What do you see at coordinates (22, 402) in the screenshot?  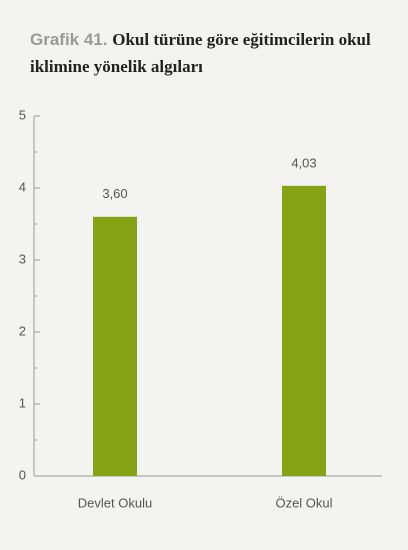 I see `y-tick-label: 1` at bounding box center [22, 402].